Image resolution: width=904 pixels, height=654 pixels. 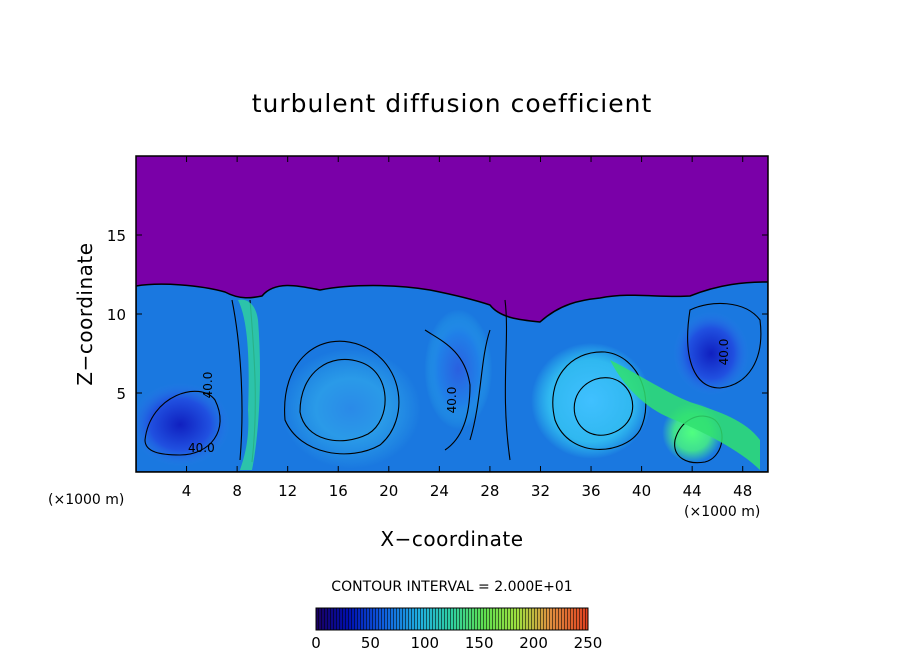 I want to click on x-tick-label: 16, so click(x=338, y=491).